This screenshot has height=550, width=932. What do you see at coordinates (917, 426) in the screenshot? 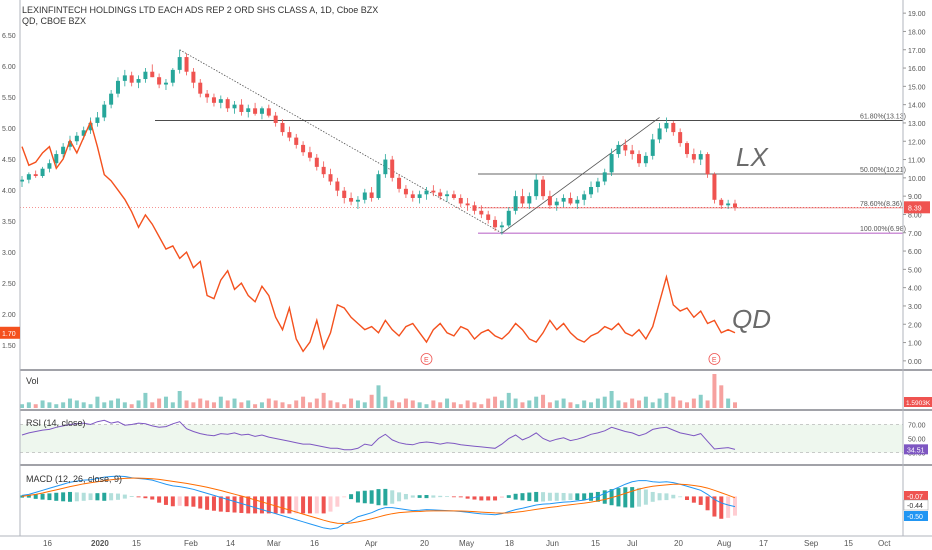
I see `rsi-axis-tick: 70.00` at bounding box center [917, 426].